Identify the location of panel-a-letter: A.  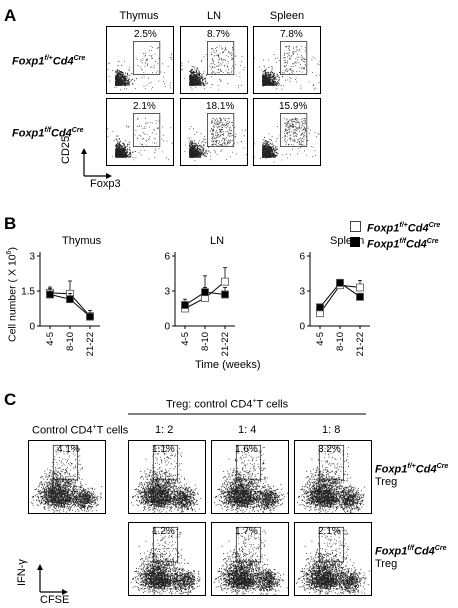
(10, 15).